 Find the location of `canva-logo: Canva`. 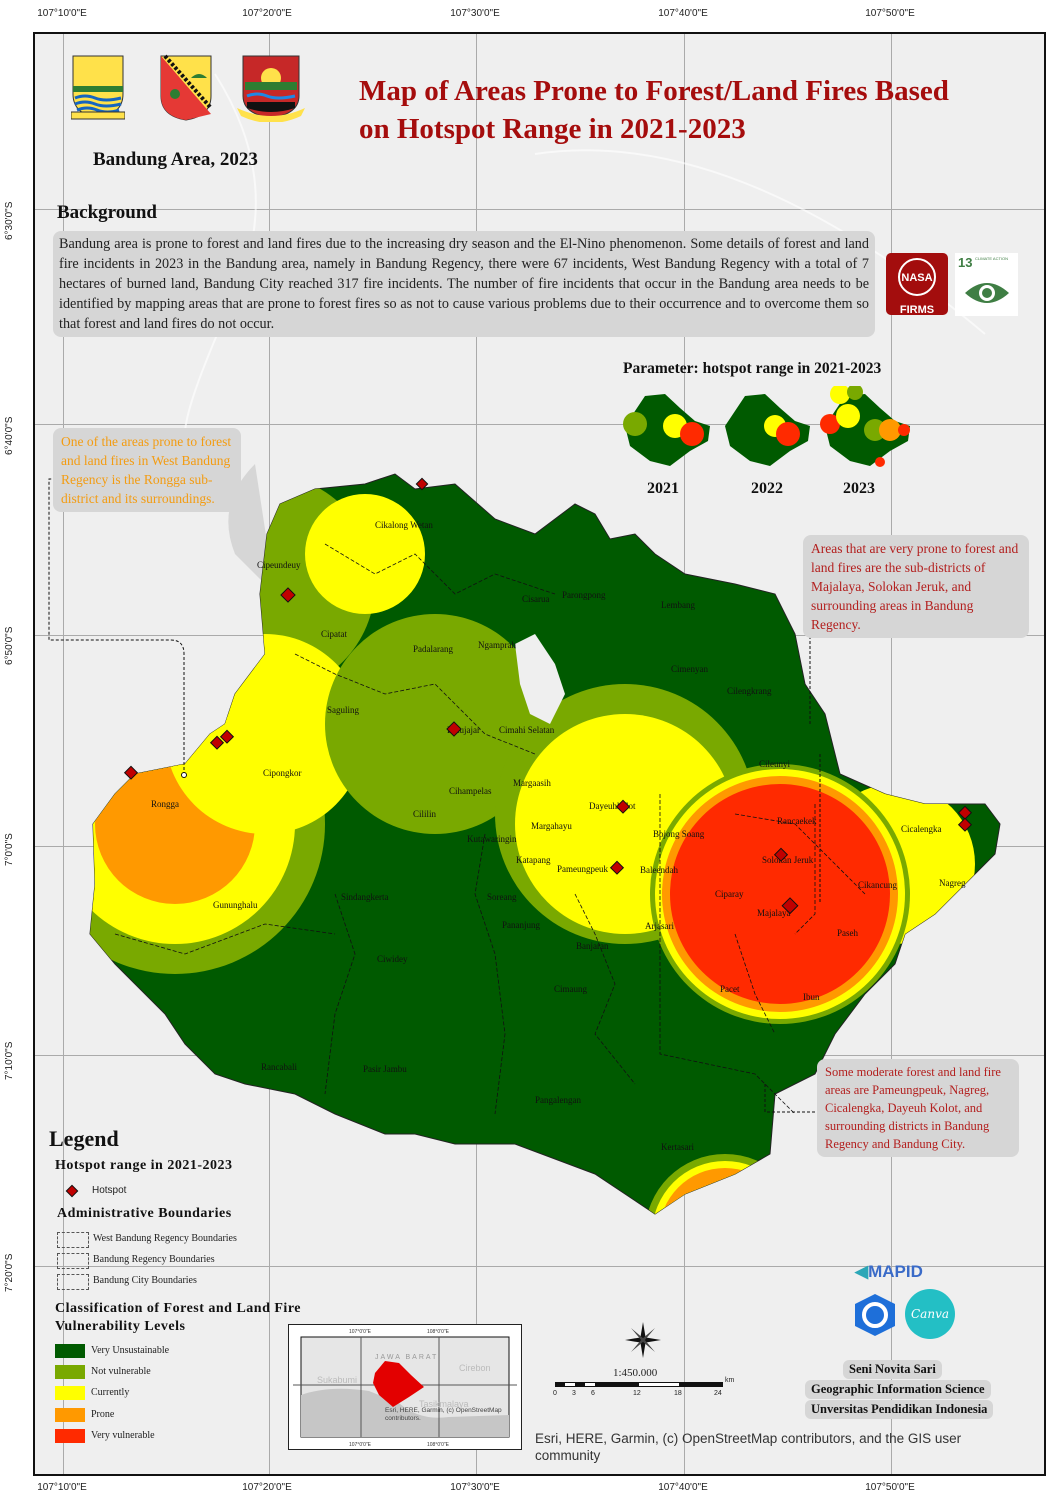

canva-logo: Canva is located at coordinates (930, 1314).